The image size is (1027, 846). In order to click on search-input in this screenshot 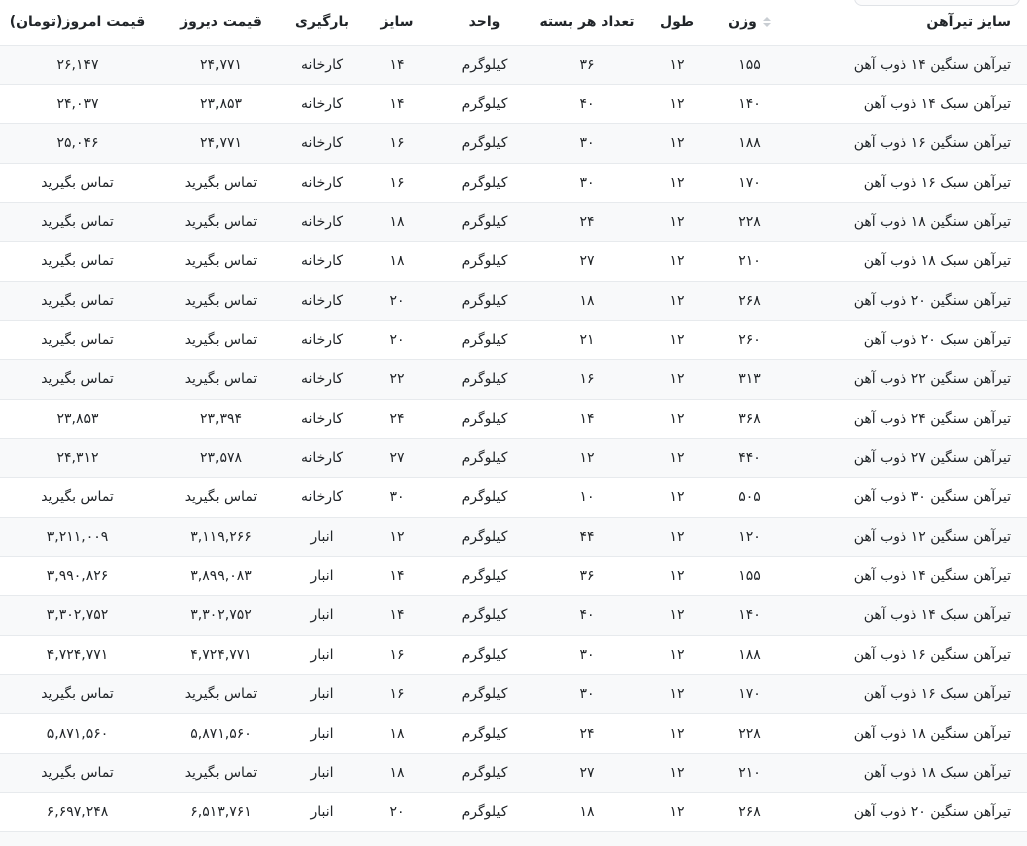, I will do `click(937, 3)`.